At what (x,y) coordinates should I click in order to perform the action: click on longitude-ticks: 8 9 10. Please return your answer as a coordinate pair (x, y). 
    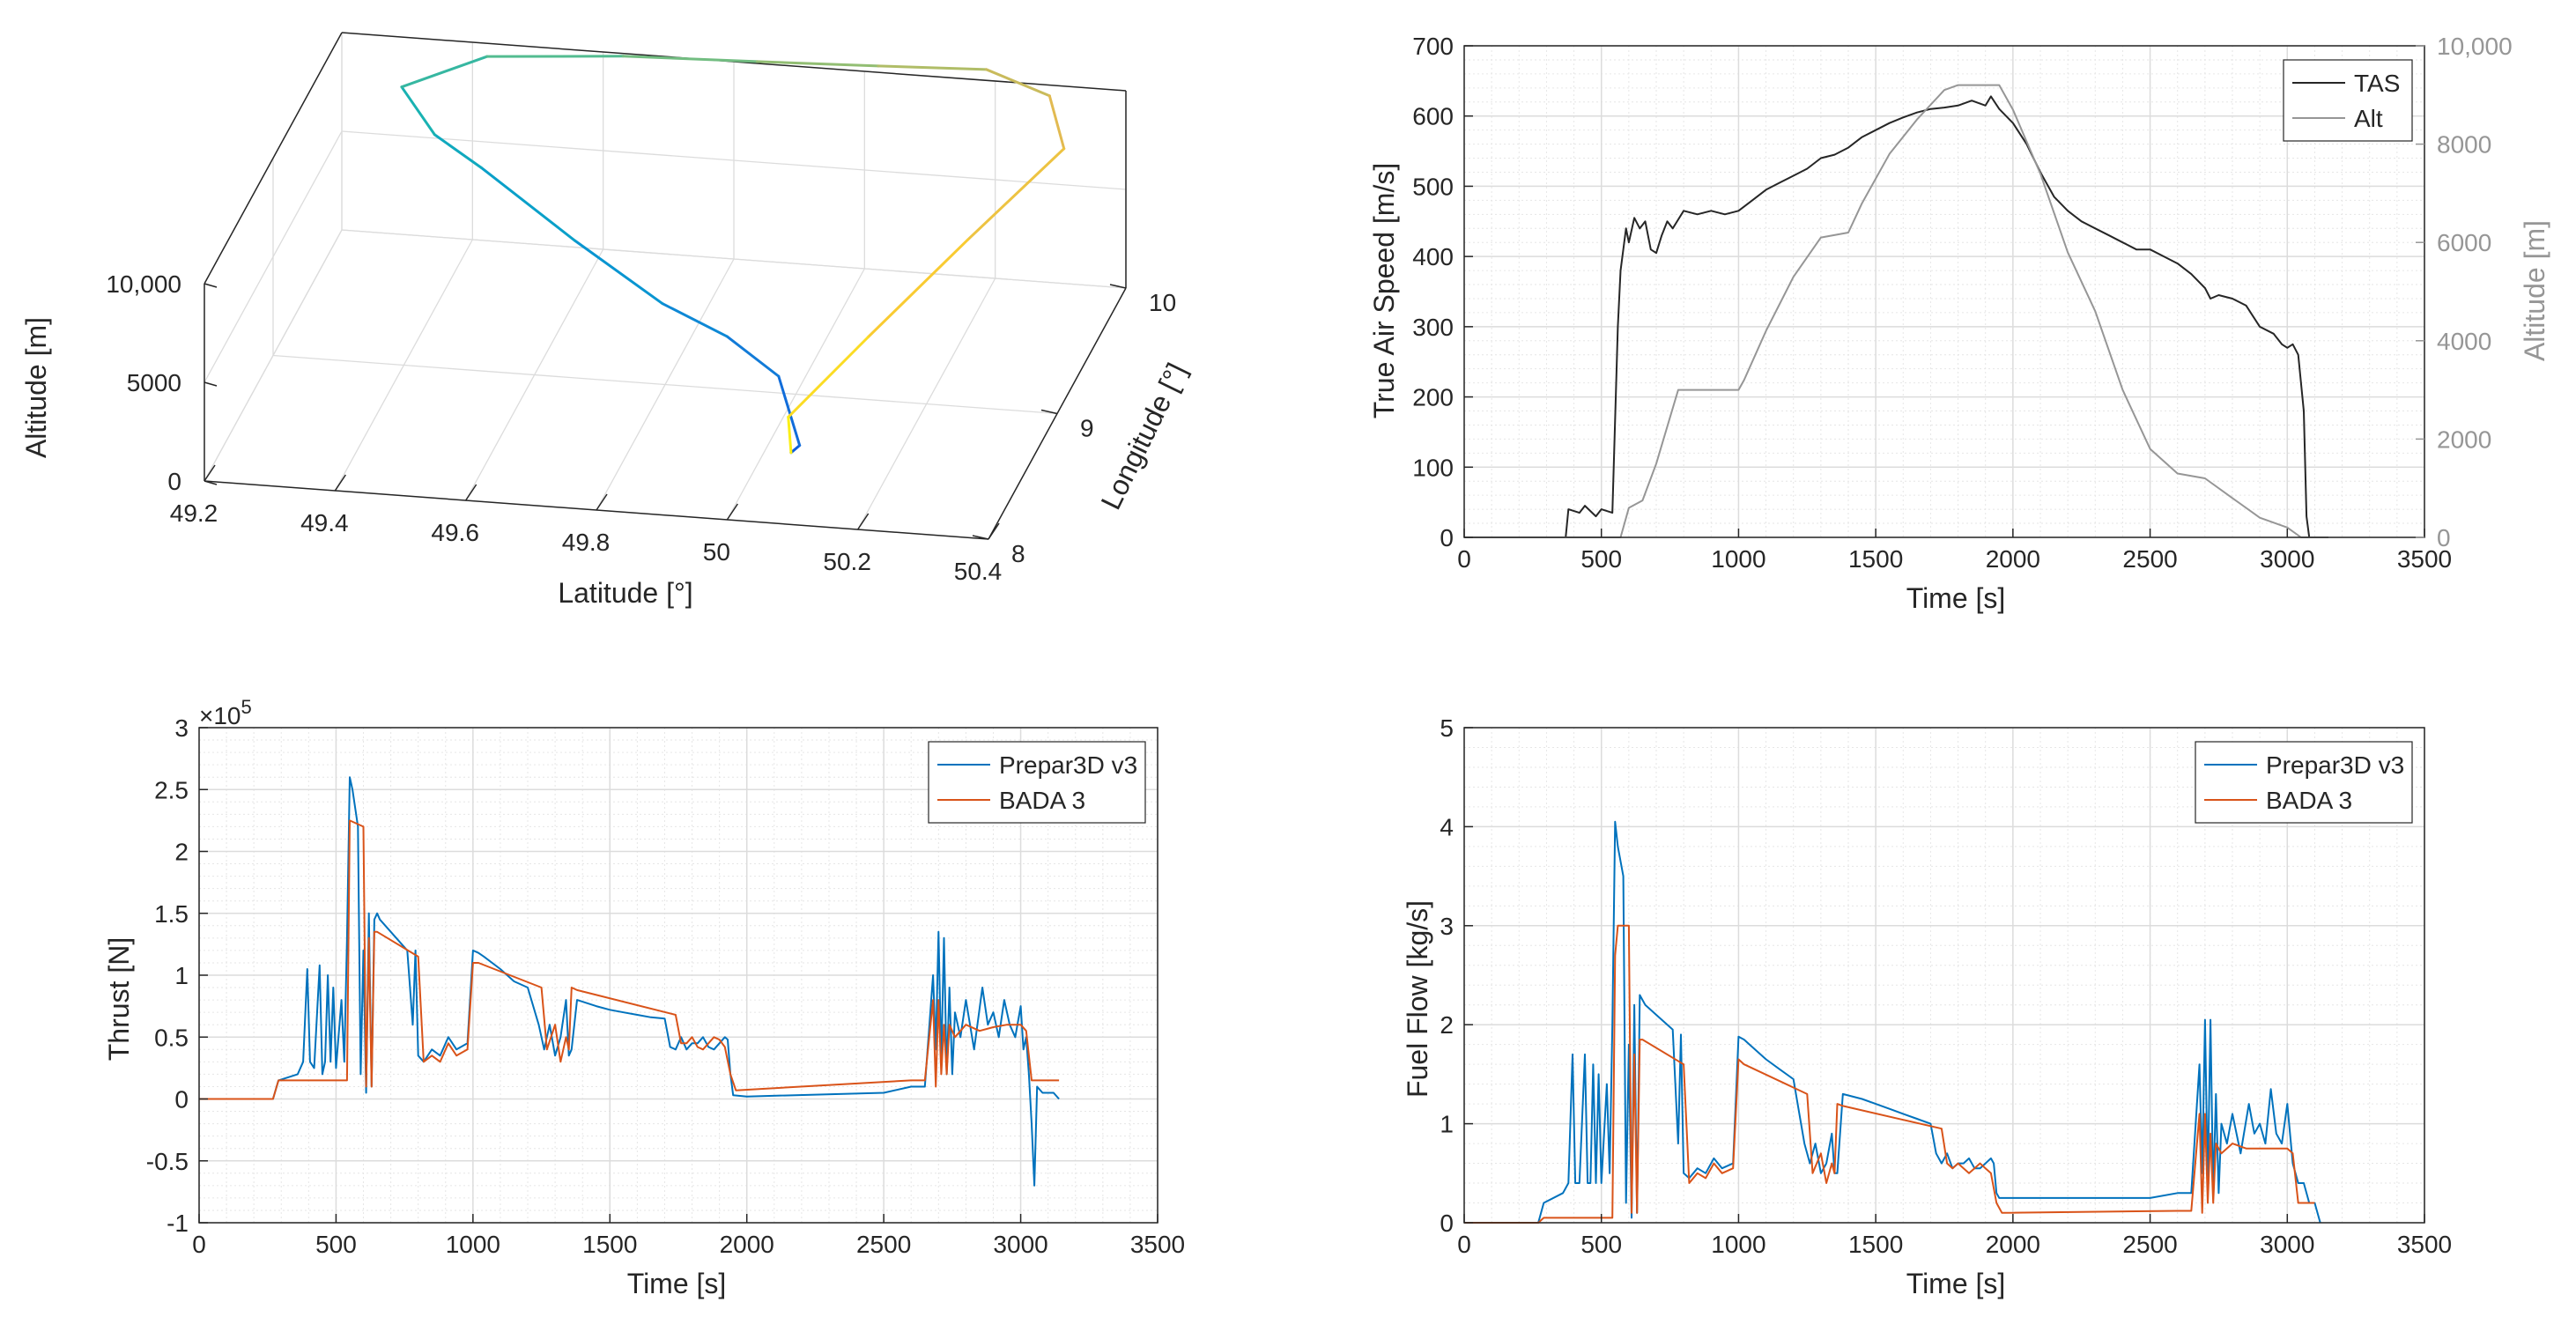
    Looking at the image, I should click on (1074, 425).